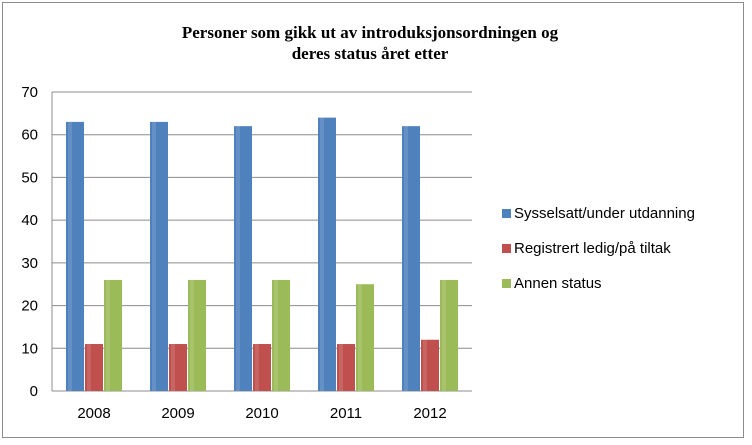  I want to click on y-tick-label: 30, so click(29, 263).